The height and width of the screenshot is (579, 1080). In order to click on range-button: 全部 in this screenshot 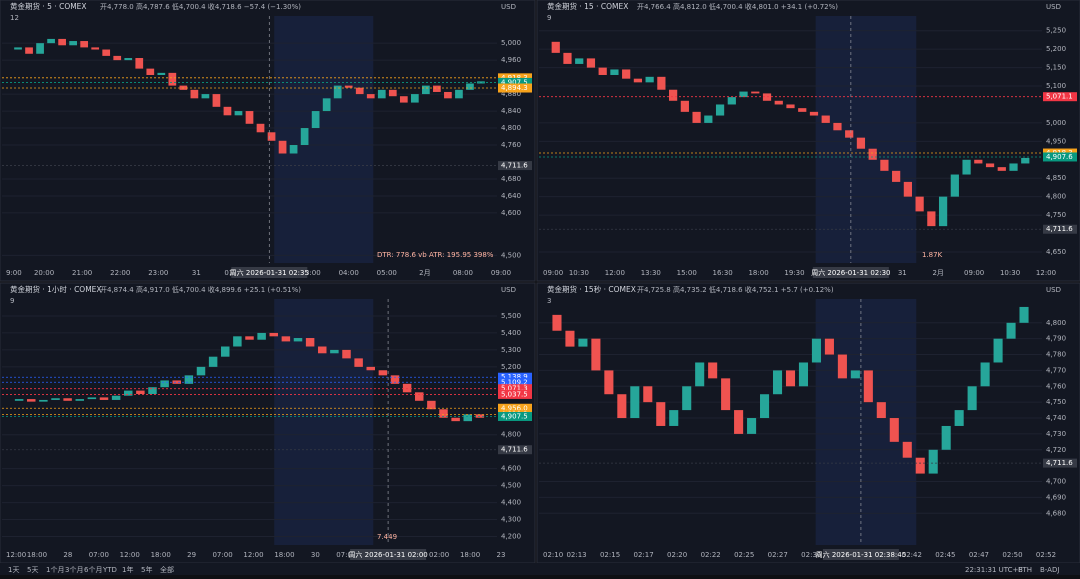, I will do `click(167, 569)`.